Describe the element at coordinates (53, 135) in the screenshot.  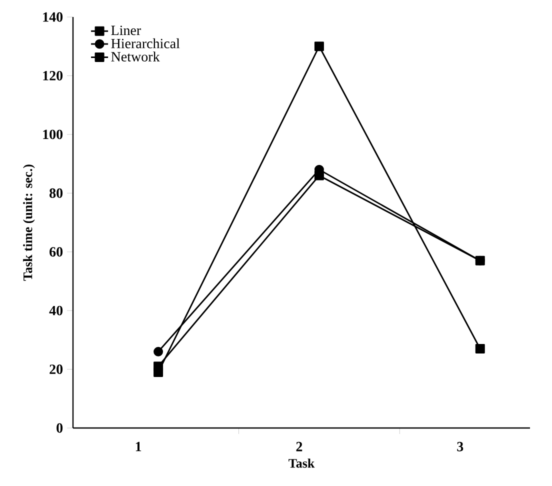
I see `y-tick-label: 100` at that location.